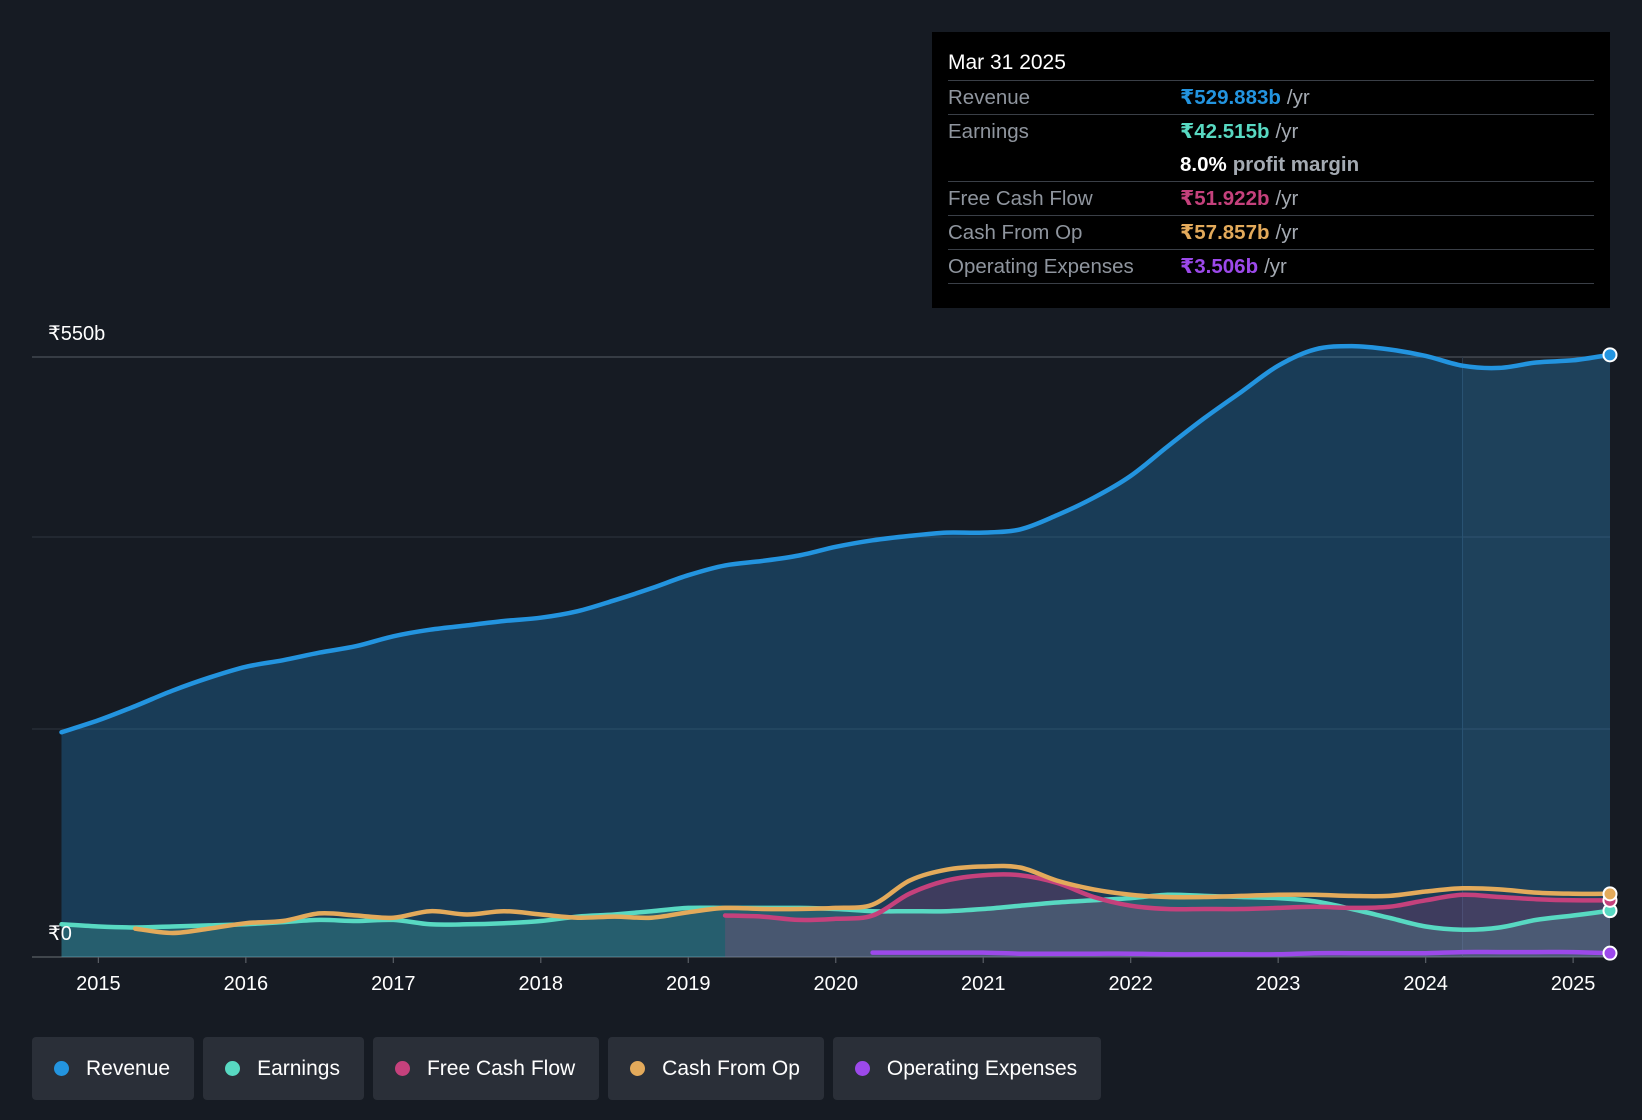  What do you see at coordinates (1296, 164) in the screenshot?
I see `tooltip-margin-text: profit margin` at bounding box center [1296, 164].